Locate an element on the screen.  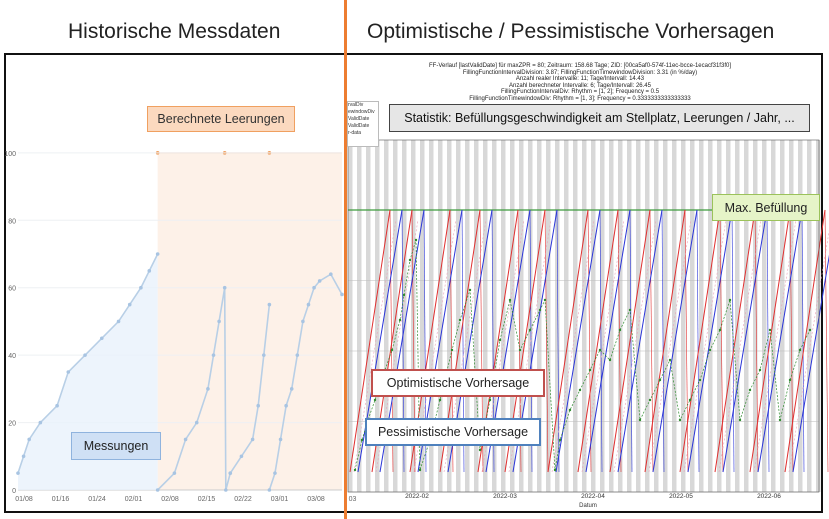
x-tick-label: 01/16 is located at coordinates (61, 499).